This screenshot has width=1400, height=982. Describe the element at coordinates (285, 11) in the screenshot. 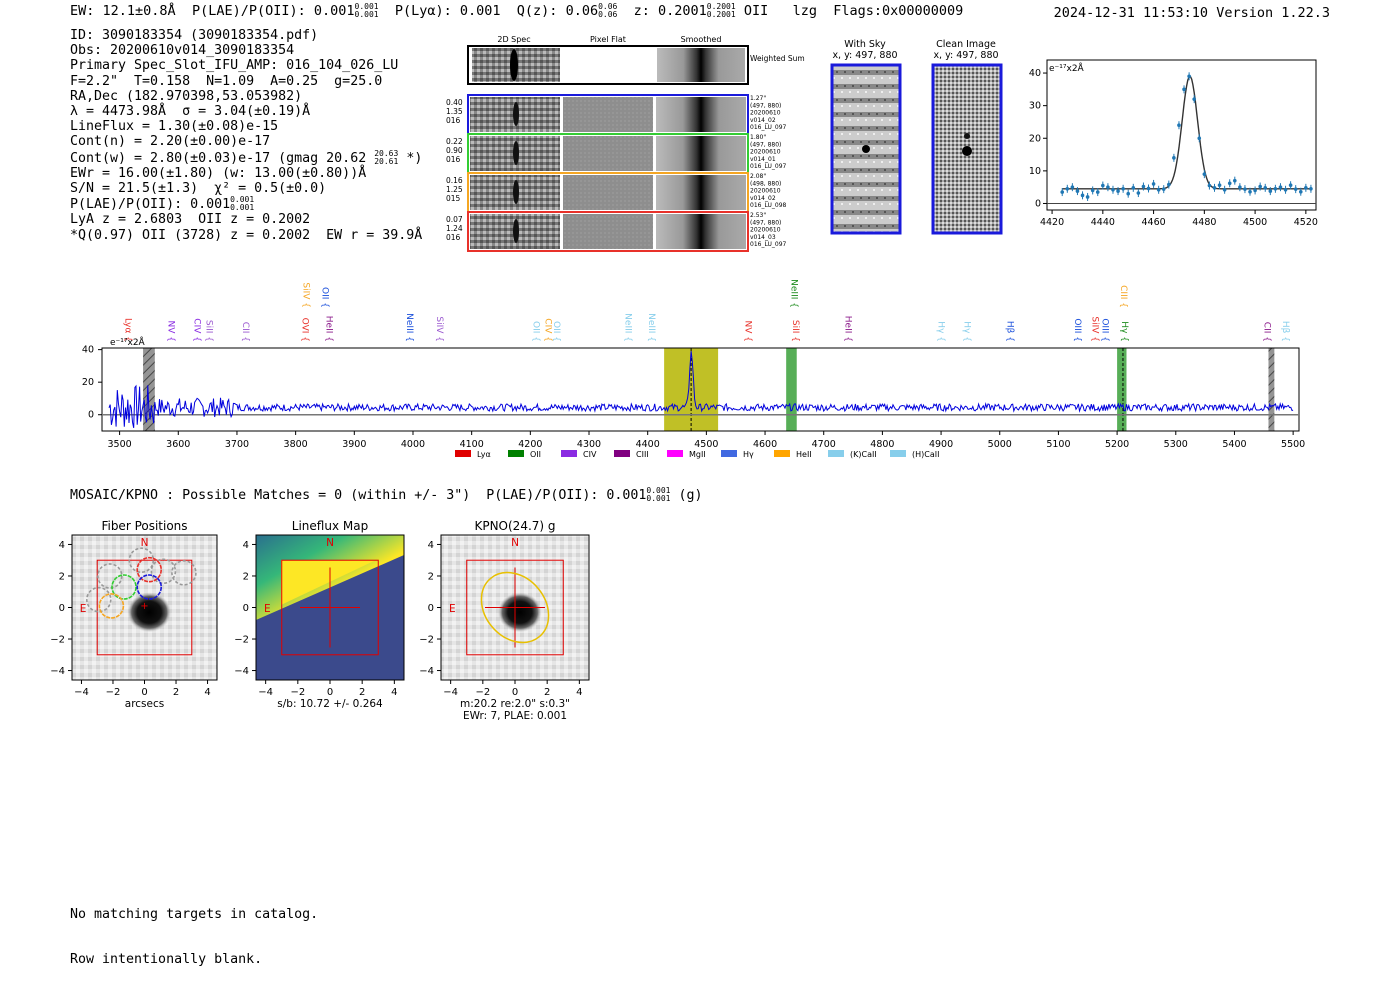

I see `plae-header: P(LAE)/P(OII): 0.001 0.001 0.001` at that location.